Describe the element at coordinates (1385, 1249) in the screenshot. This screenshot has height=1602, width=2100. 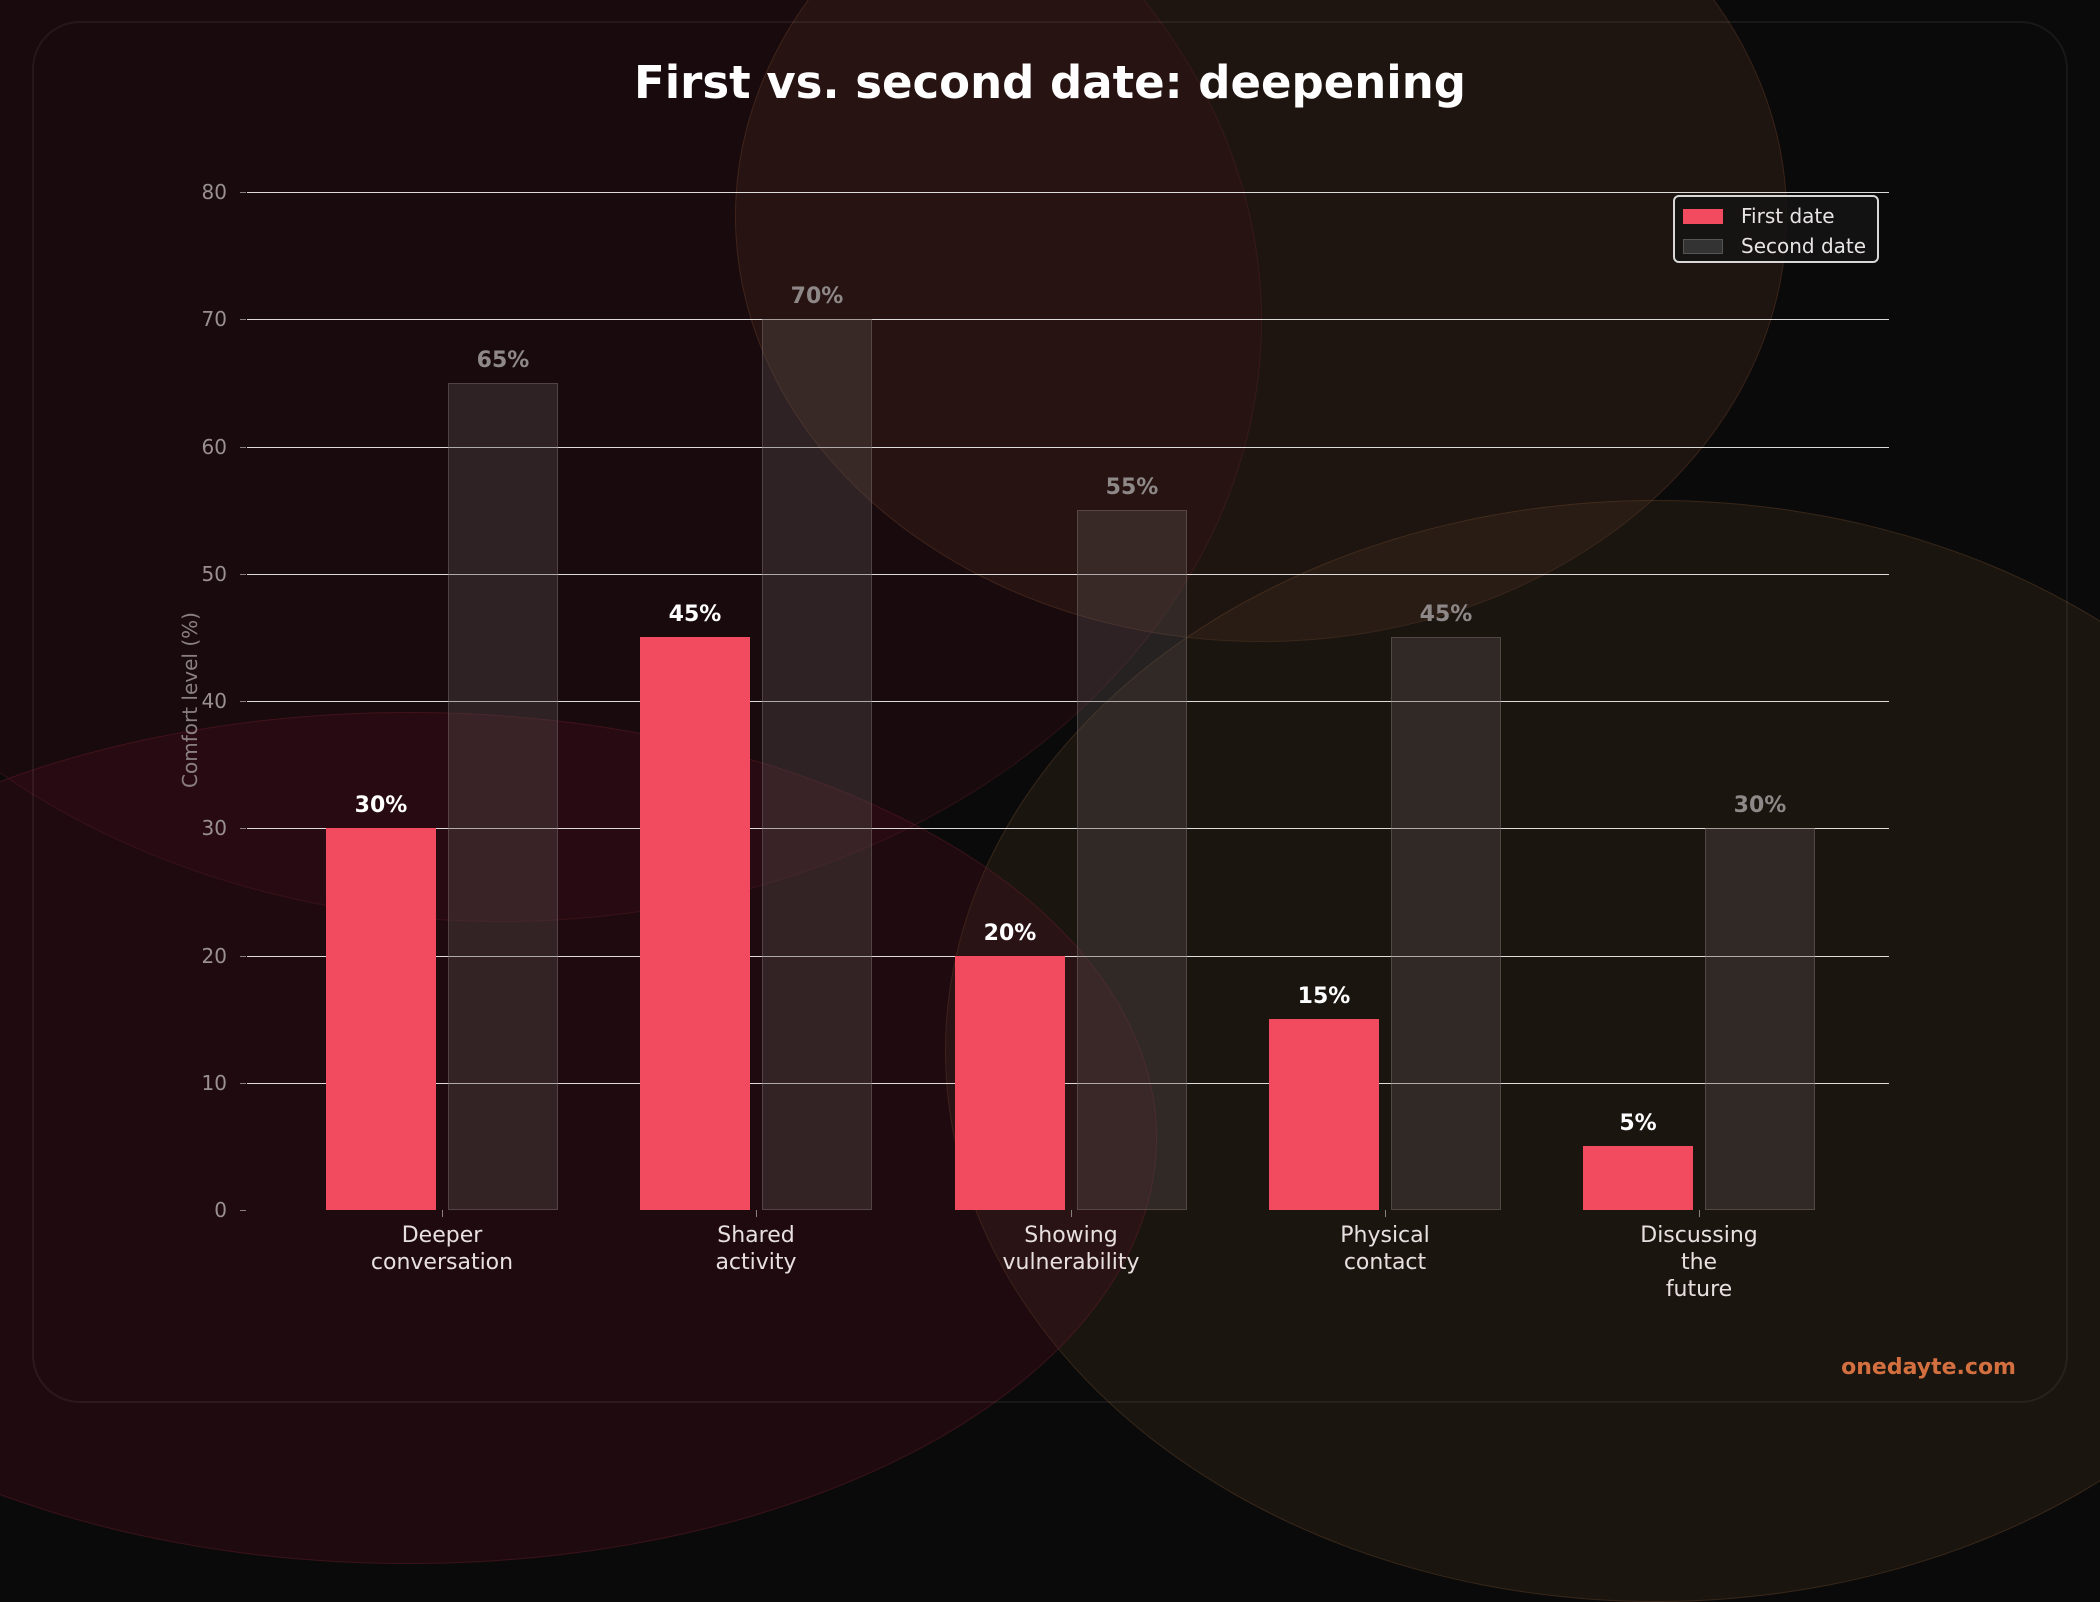
I see `x-tick-label: Physical contact` at that location.